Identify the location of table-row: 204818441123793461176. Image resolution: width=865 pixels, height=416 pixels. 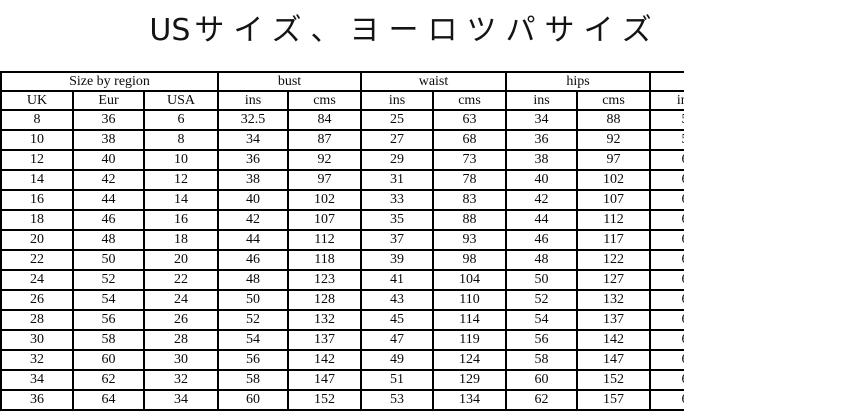
(342, 240).